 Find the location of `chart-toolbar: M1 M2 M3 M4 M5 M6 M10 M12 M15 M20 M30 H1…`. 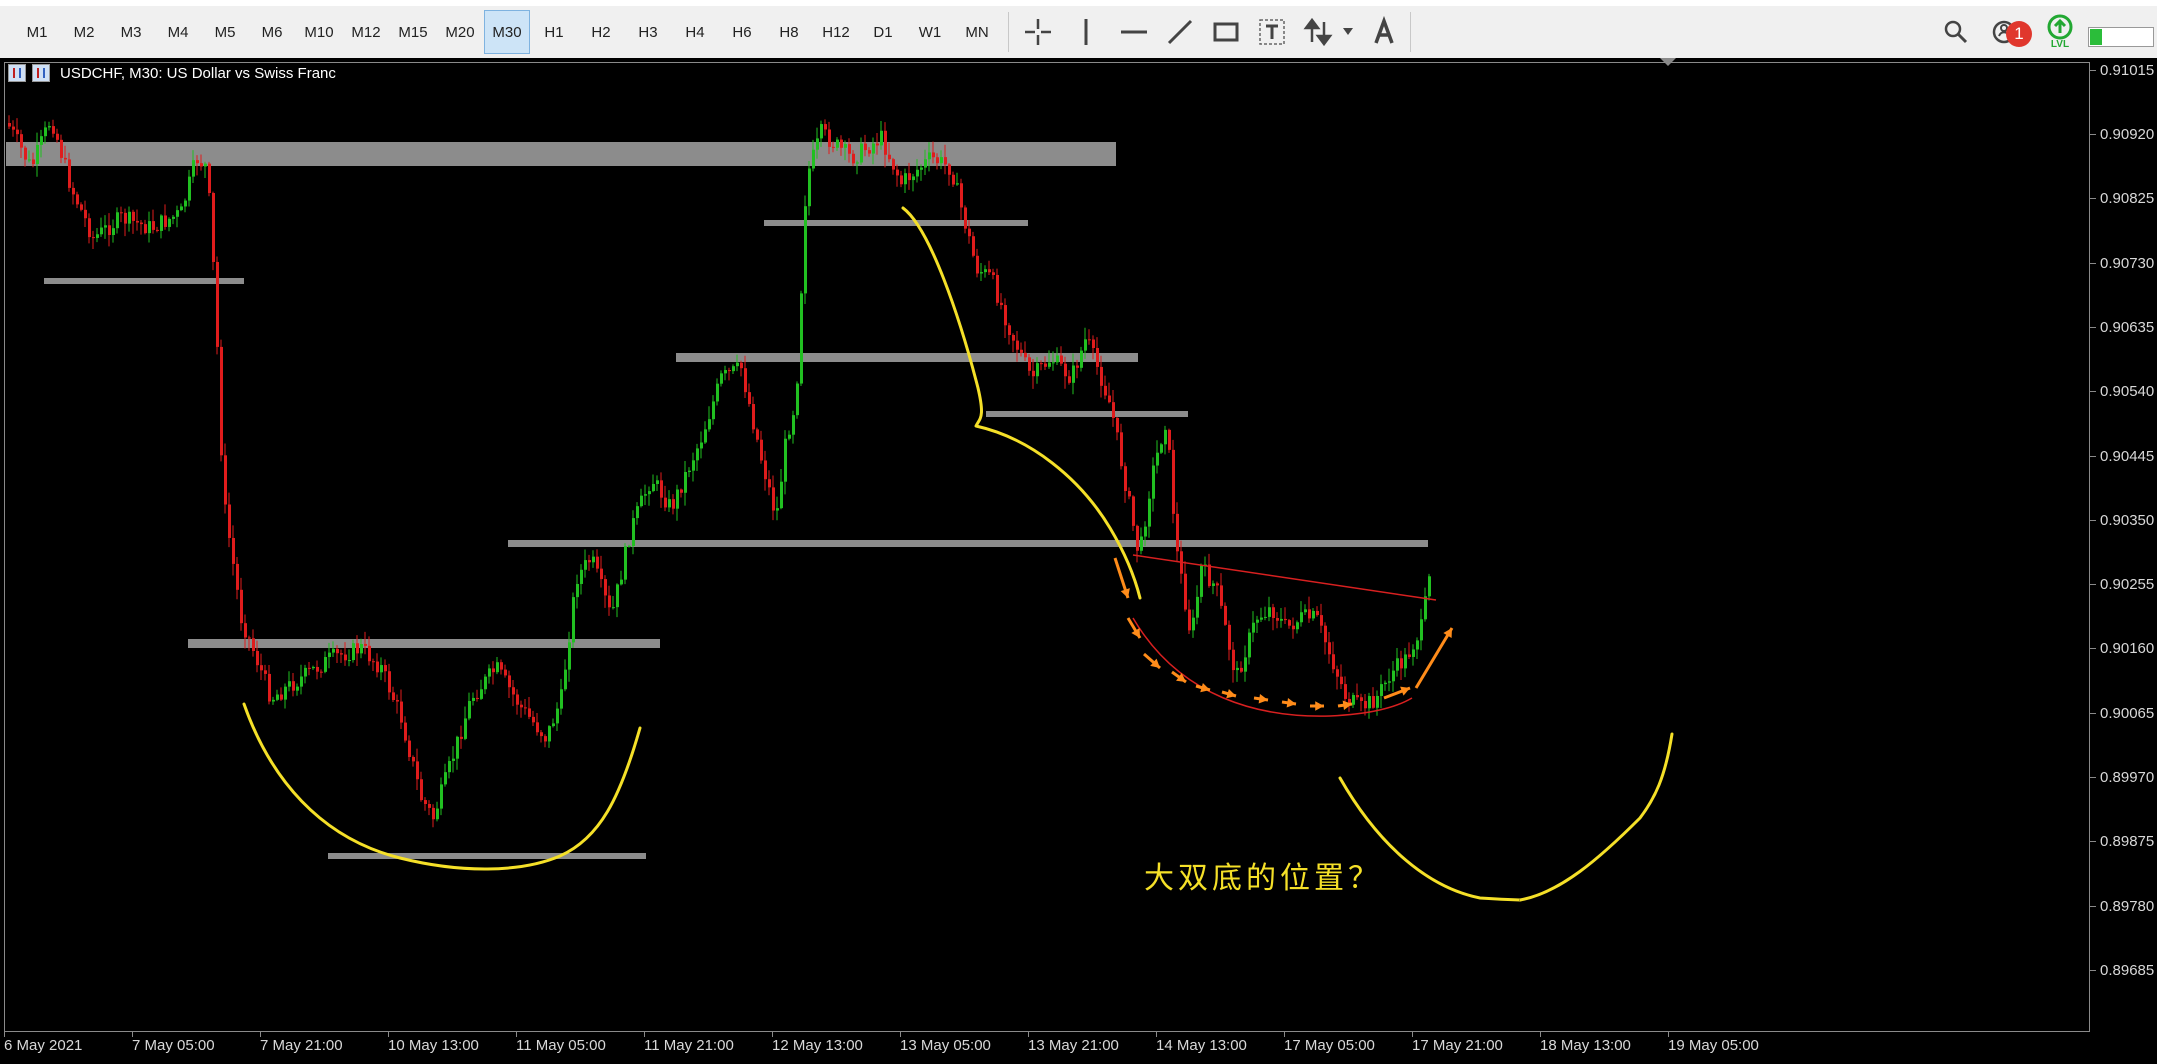

chart-toolbar: M1 M2 M3 M4 M5 M6 M10 M12 M15 M20 M30 H1… is located at coordinates (1078, 32).